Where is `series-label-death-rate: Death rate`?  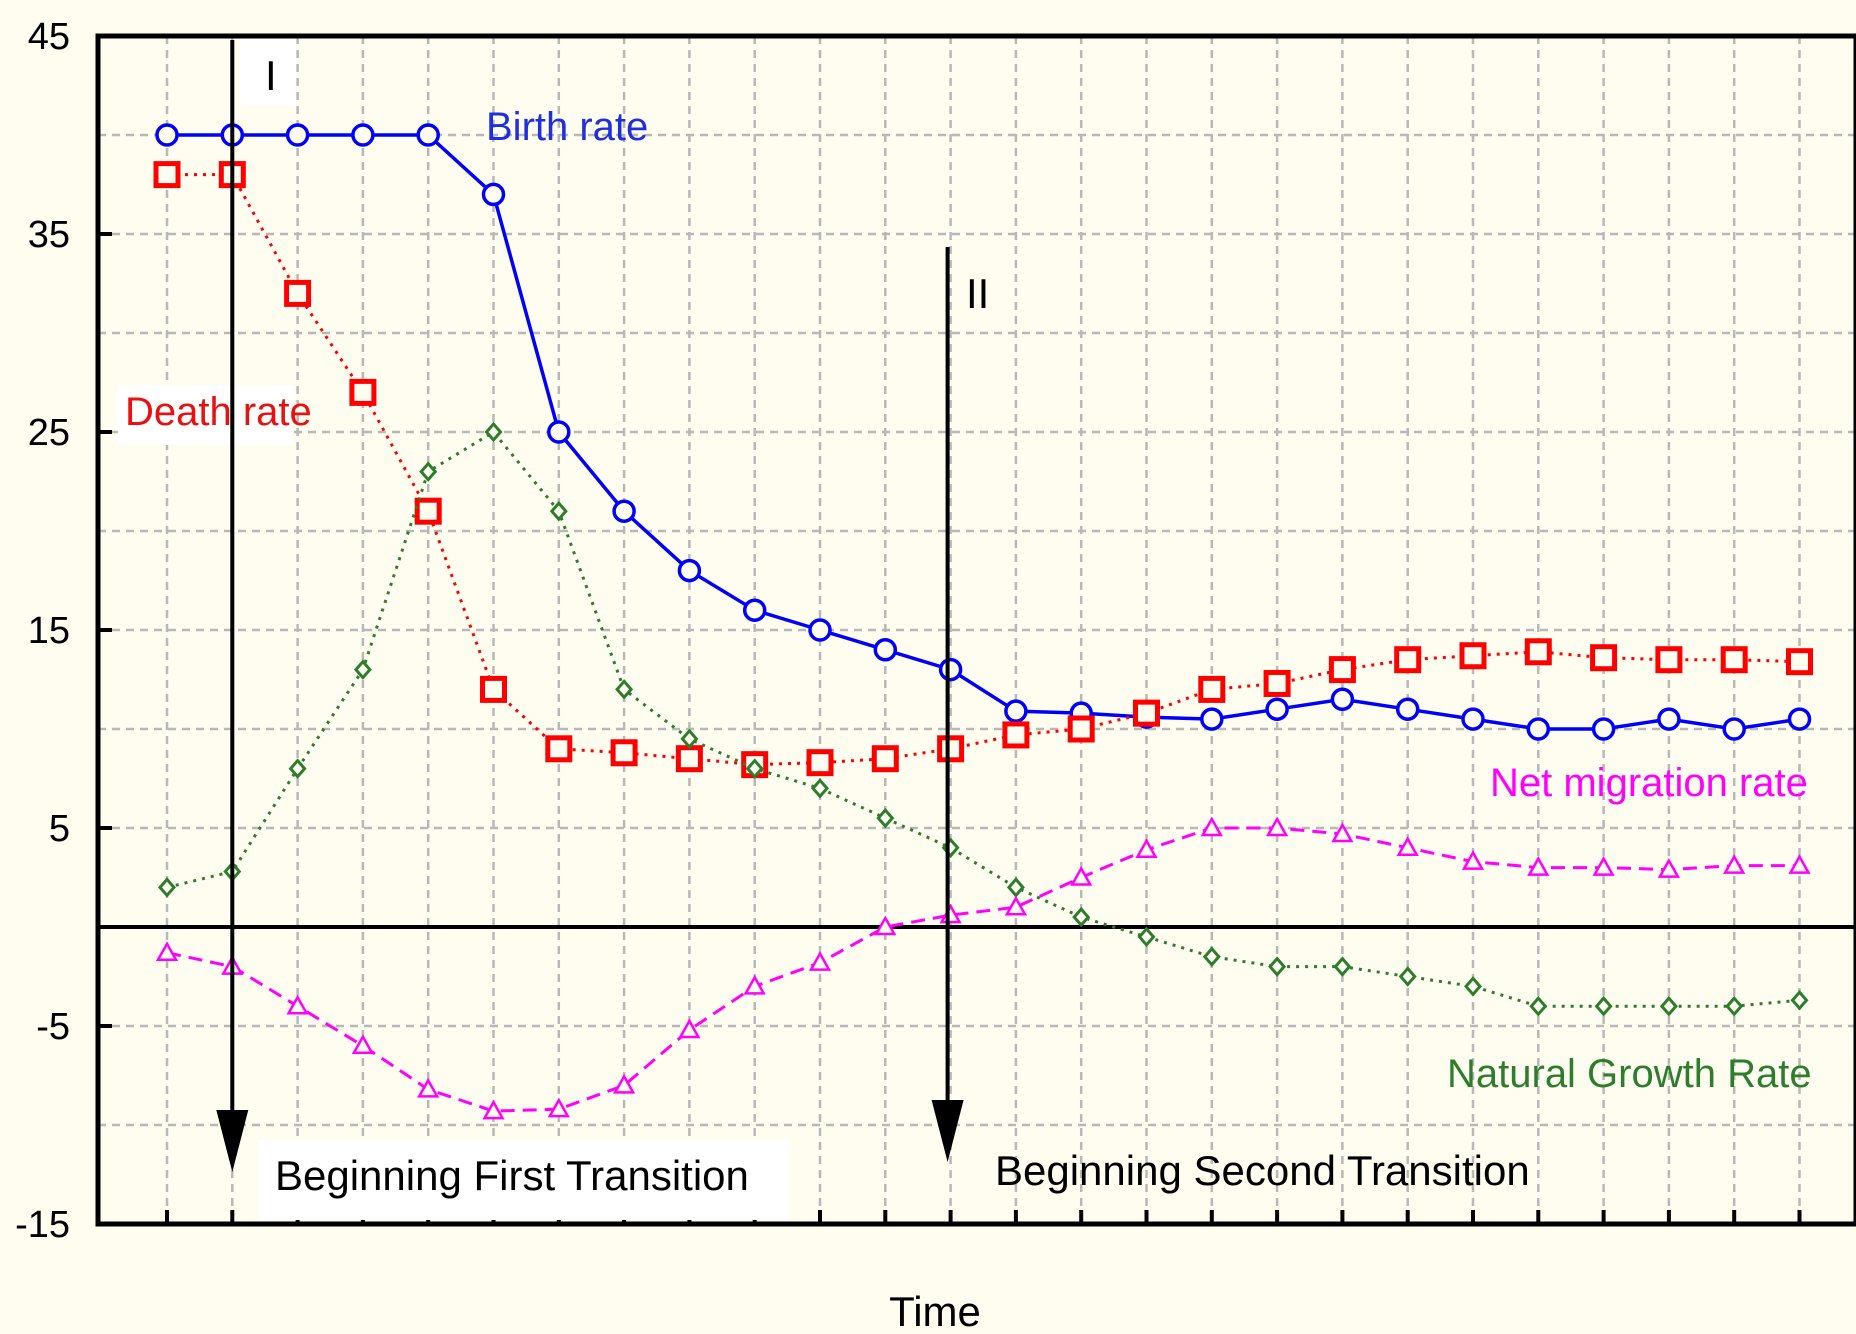
series-label-death-rate: Death rate is located at coordinates (218, 412).